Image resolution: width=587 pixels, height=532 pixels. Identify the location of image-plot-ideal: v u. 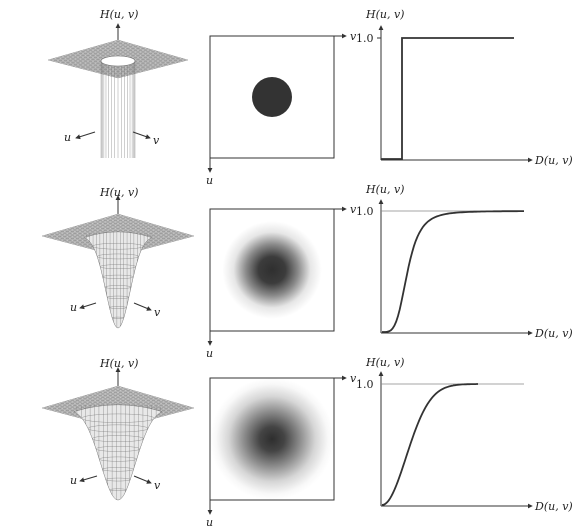
(281, 108).